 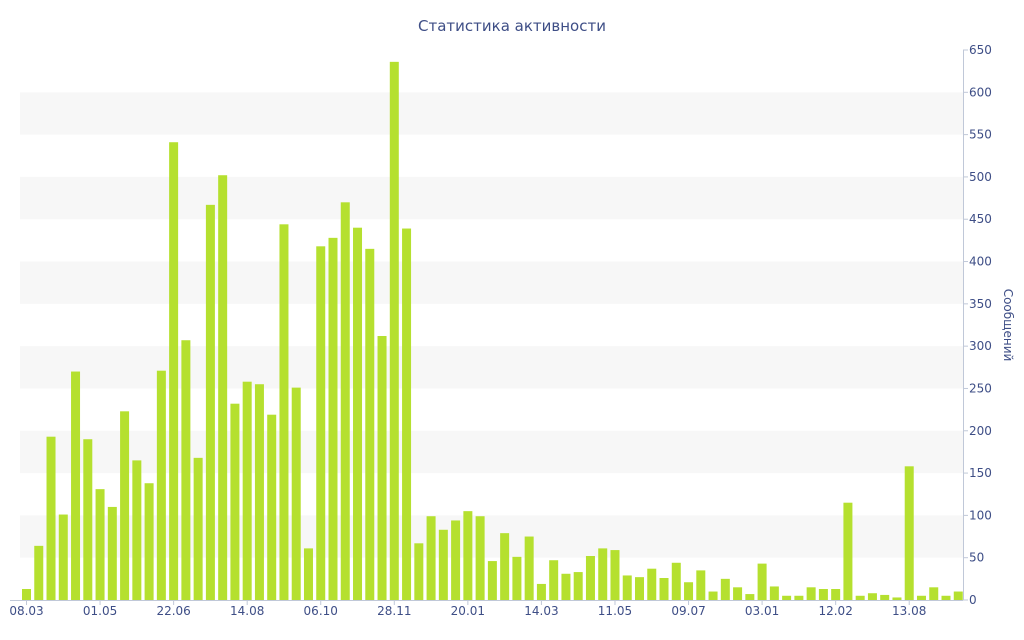 I want to click on x-tick-label: 03.01, so click(x=762, y=611).